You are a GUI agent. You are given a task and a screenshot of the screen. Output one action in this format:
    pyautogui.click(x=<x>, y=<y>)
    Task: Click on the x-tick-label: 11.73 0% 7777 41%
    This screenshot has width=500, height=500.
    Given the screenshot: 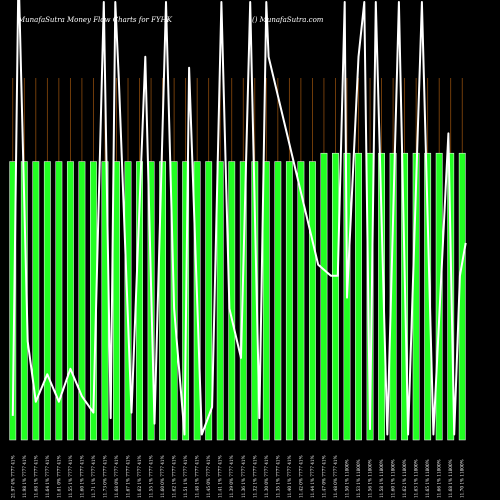 What is the action you would take?
    pyautogui.click(x=104, y=476)
    